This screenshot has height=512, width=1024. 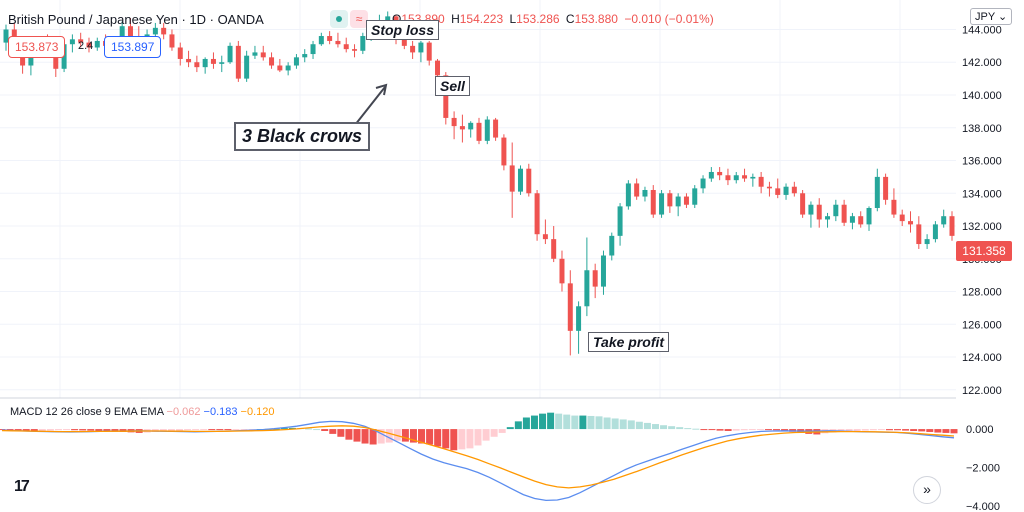 I want to click on close-label: C, so click(x=570, y=19).